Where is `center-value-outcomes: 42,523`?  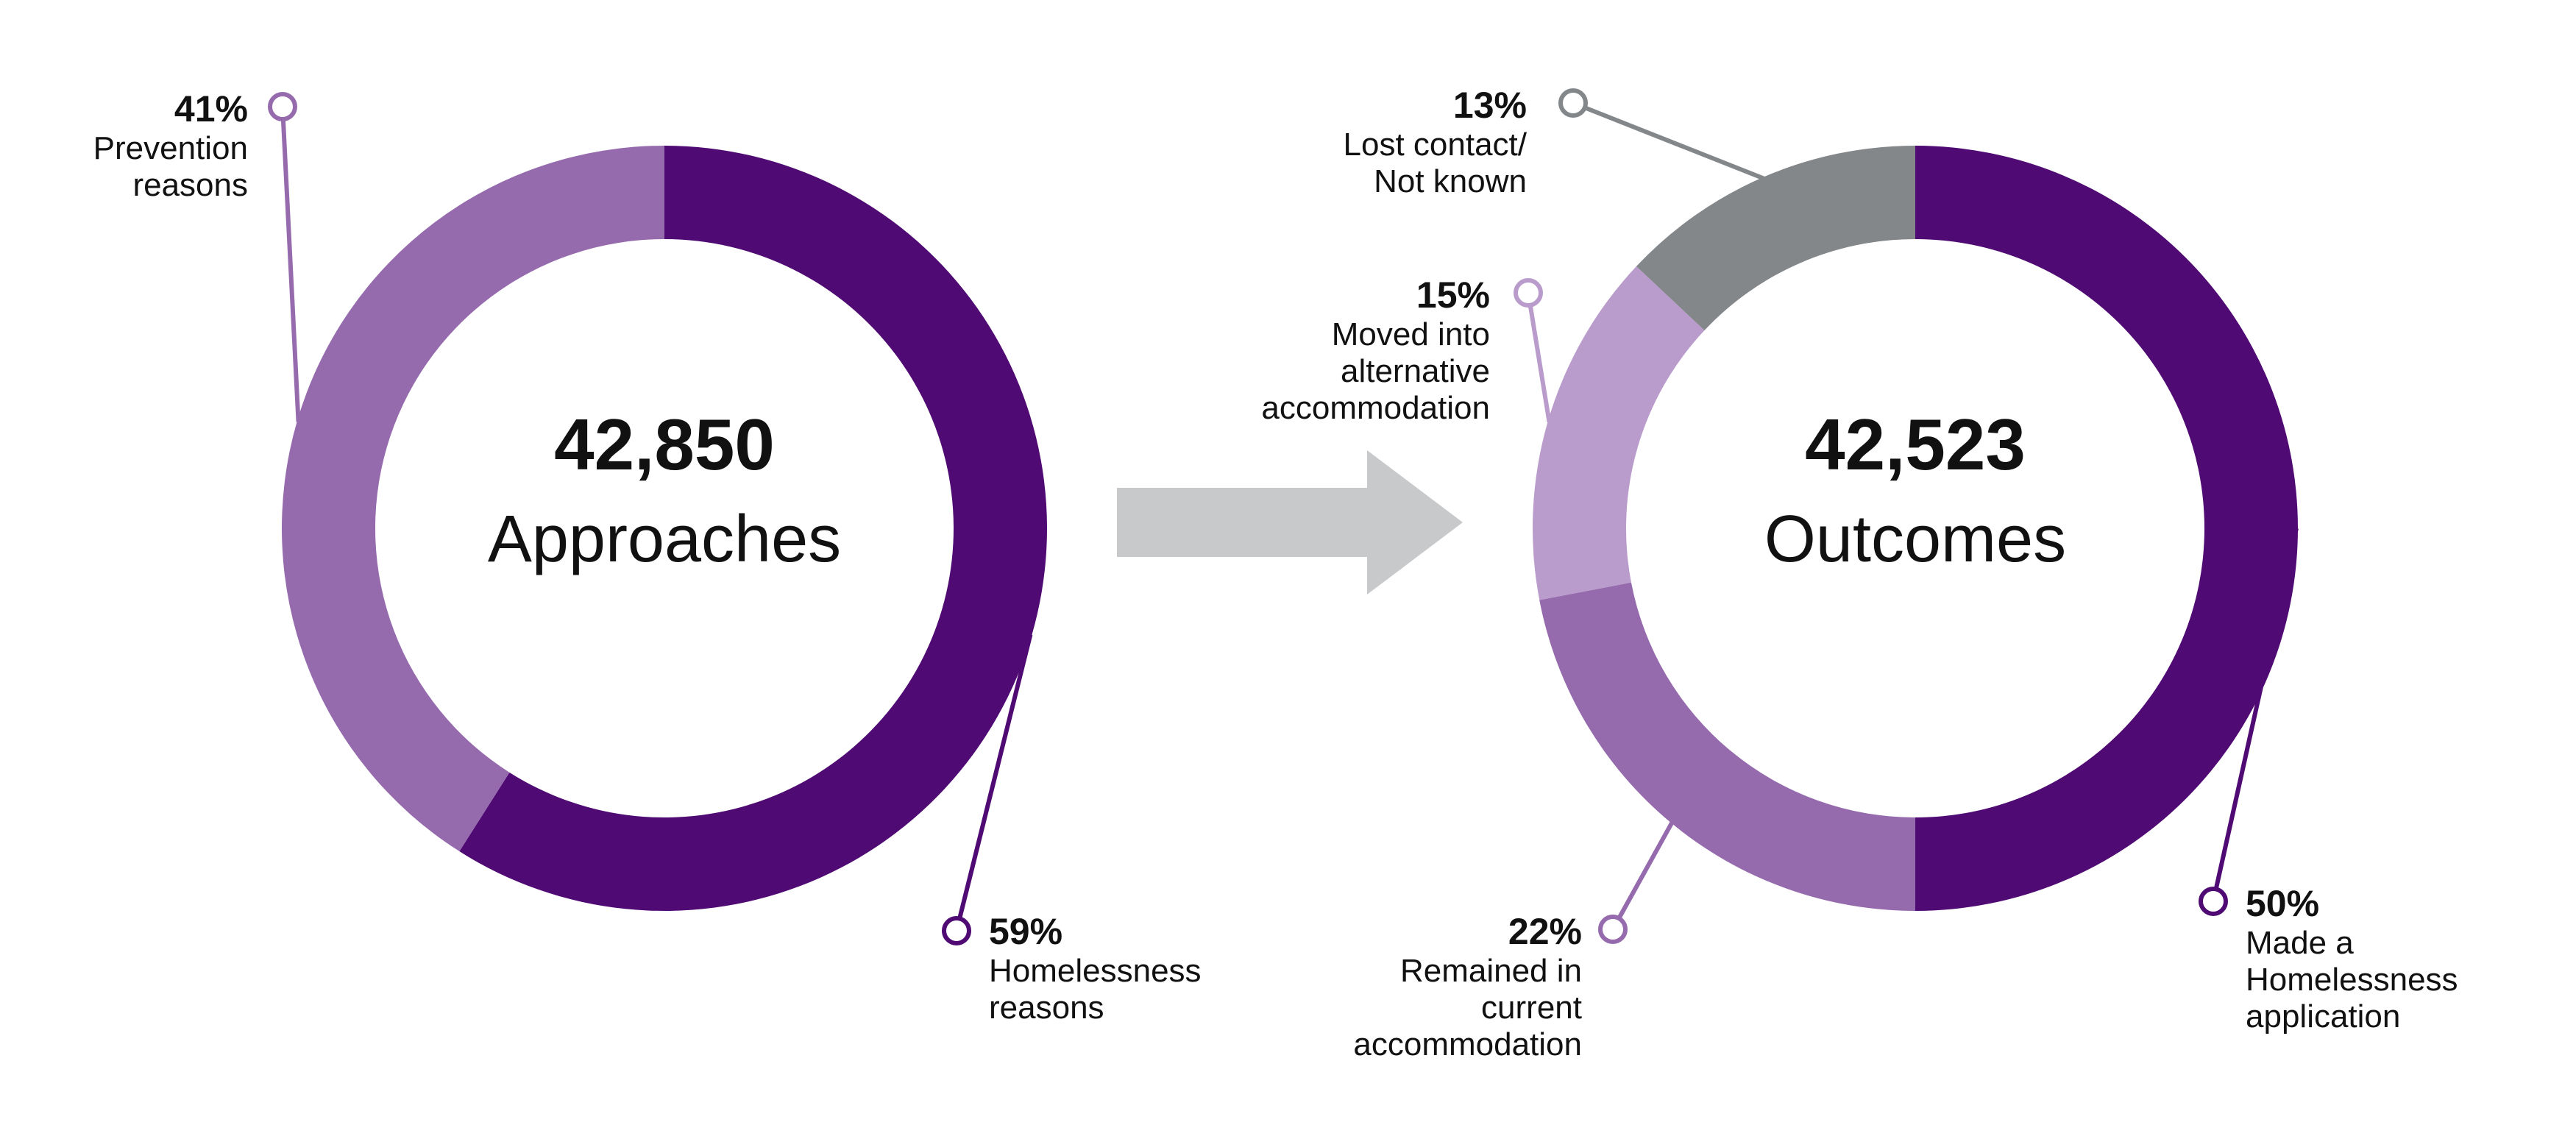 center-value-outcomes: 42,523 is located at coordinates (1915, 444).